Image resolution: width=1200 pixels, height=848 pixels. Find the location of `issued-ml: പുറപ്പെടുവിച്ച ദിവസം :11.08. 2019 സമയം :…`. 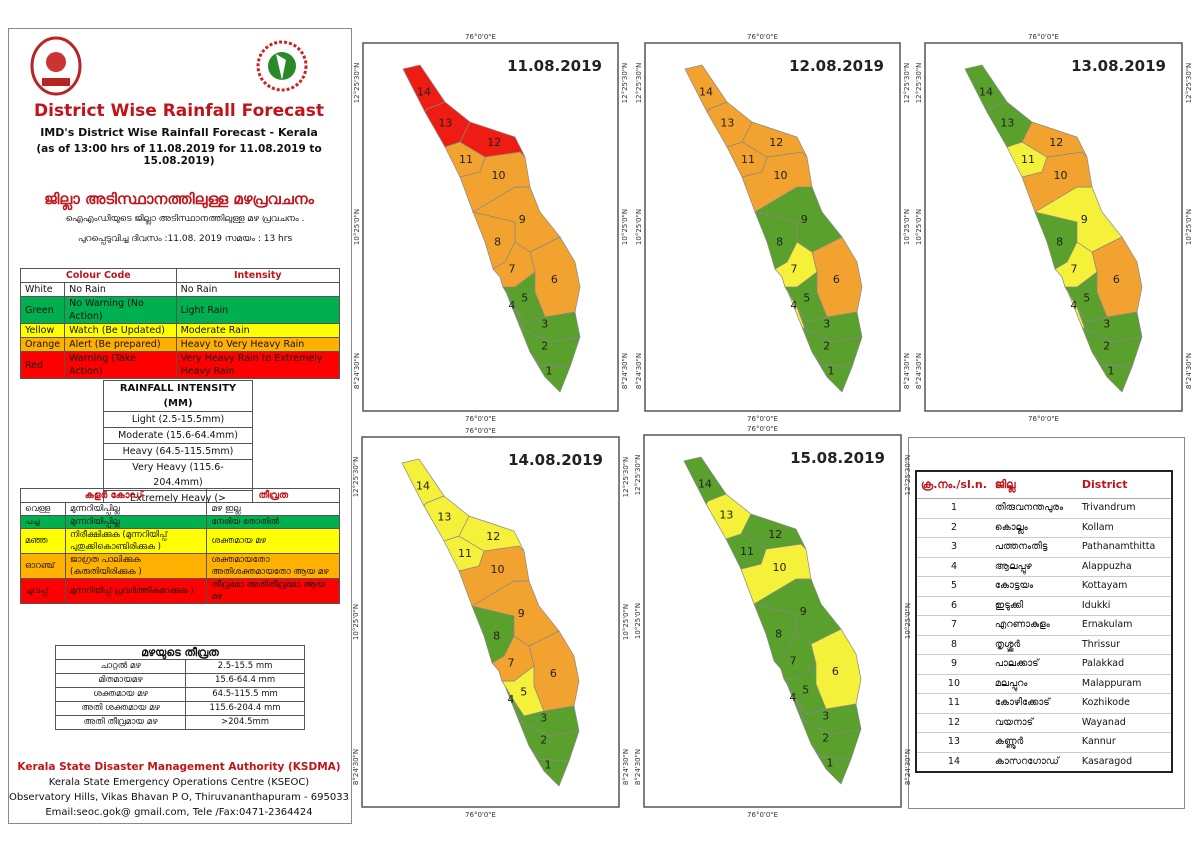

issued-ml: പുറപ്പെടുവിച്ച ദിവസം :11.08. 2019 സമയം :… is located at coordinates (185, 239).